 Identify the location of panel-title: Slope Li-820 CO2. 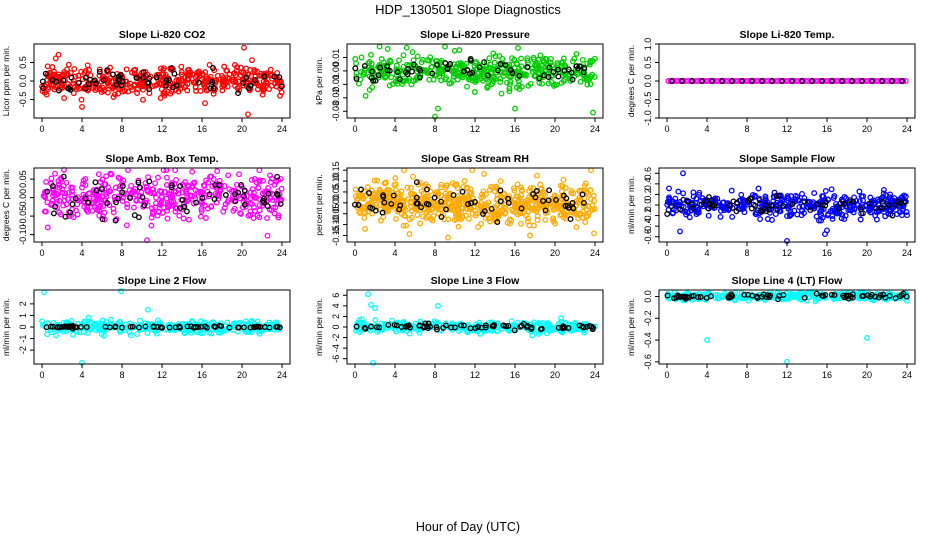
(162, 35).